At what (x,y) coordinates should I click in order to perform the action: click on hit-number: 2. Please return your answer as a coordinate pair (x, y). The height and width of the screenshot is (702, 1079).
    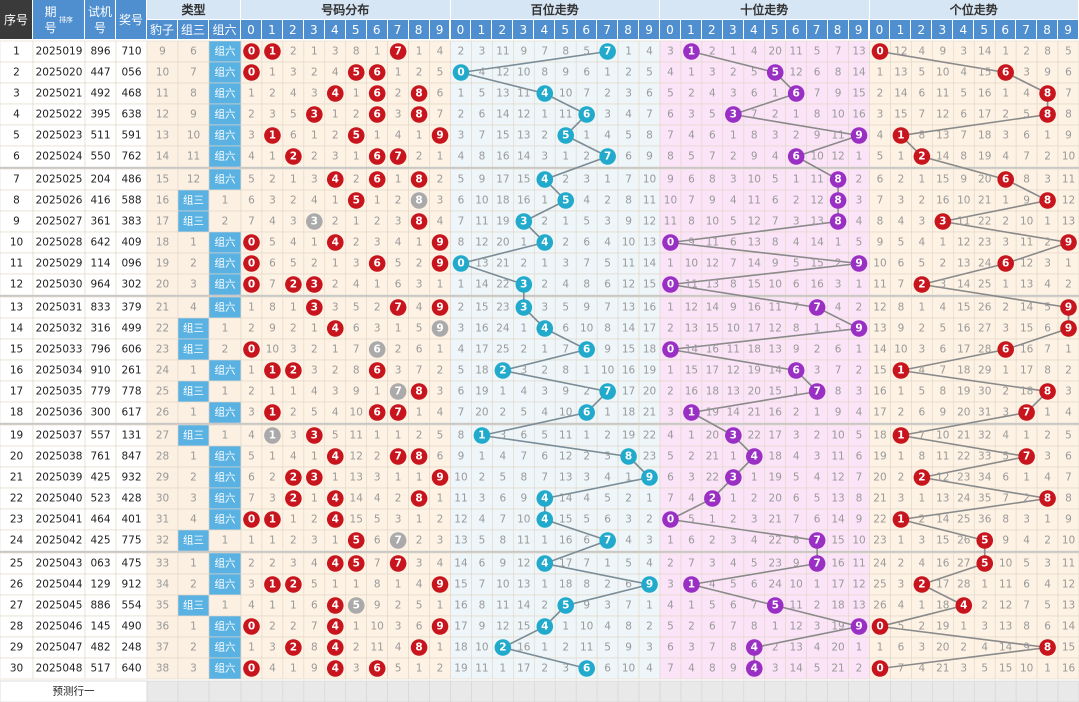
    Looking at the image, I should click on (921, 285).